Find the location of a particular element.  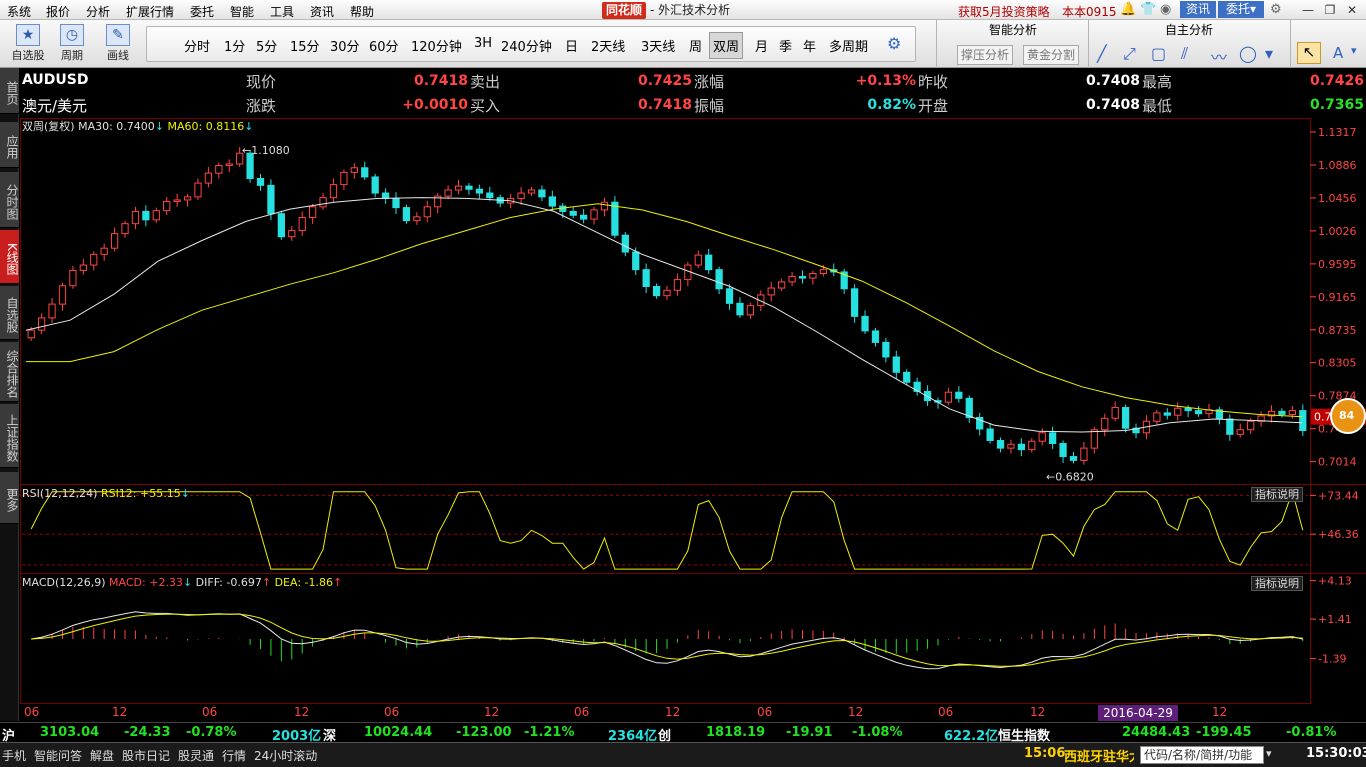

status-stock-diary: 股市日记 is located at coordinates (146, 756).